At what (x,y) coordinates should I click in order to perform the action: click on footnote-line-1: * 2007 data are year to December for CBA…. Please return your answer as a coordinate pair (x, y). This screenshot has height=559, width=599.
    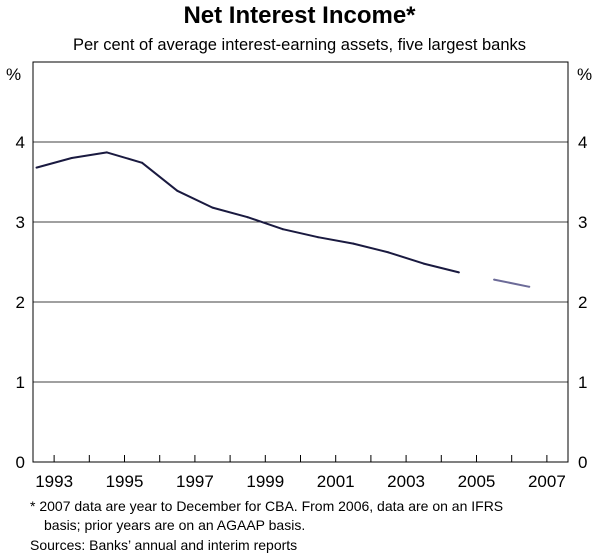
    Looking at the image, I should click on (267, 506).